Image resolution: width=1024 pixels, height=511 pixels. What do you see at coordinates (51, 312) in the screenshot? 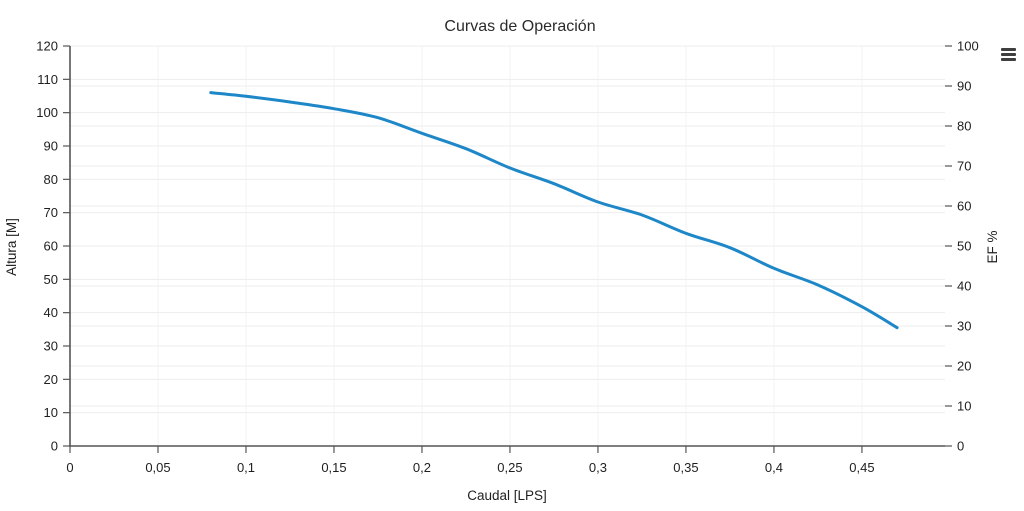
I see `y-left-tick-label: 40` at bounding box center [51, 312].